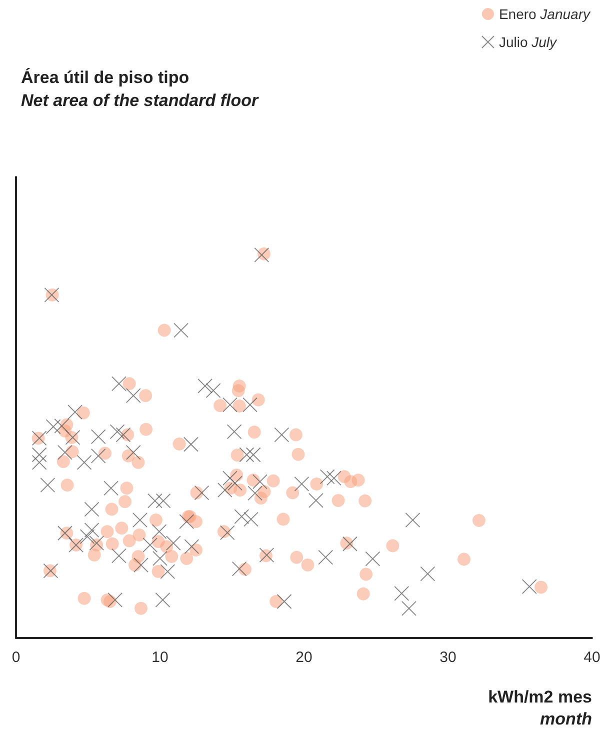 The width and height of the screenshot is (613, 732). What do you see at coordinates (304, 657) in the screenshot?
I see `x-tick-label: 20` at bounding box center [304, 657].